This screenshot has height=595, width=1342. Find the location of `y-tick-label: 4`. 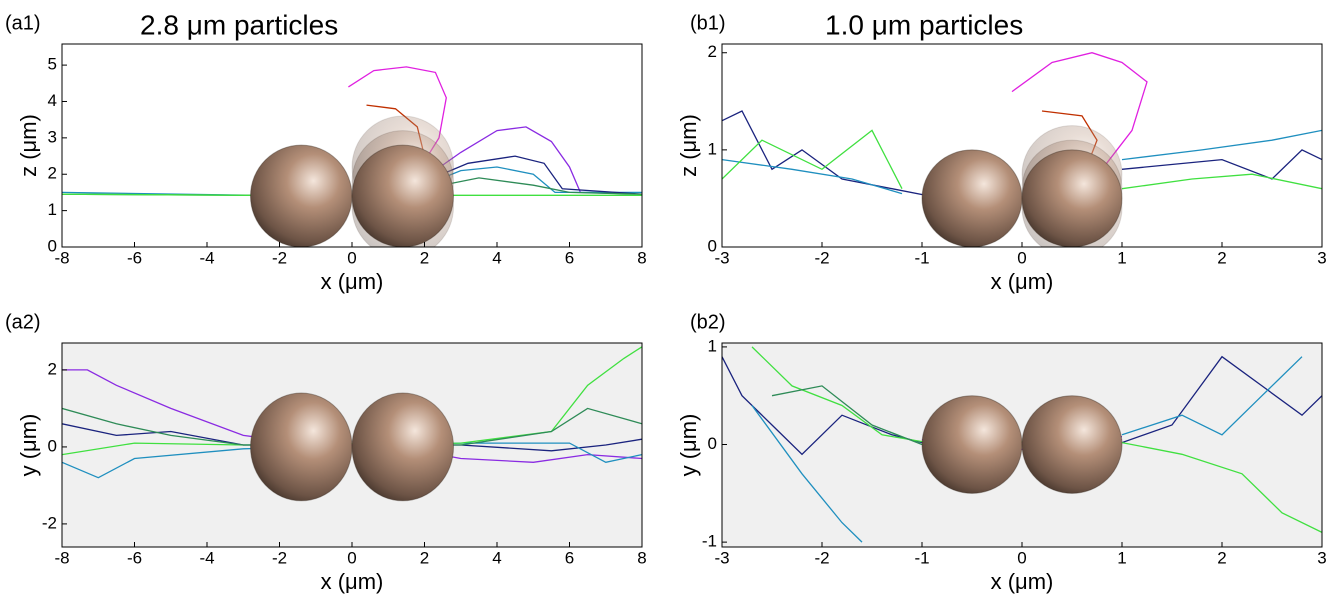

y-tick-label: 4 is located at coordinates (52, 100).